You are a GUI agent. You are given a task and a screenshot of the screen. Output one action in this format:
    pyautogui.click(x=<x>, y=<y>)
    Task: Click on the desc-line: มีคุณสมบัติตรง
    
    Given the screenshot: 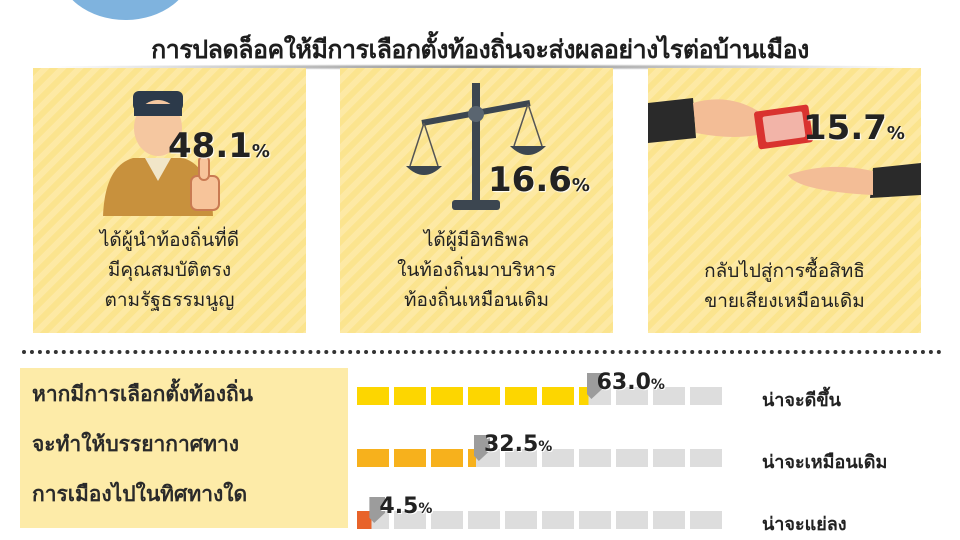 What is the action you would take?
    pyautogui.click(x=169, y=270)
    